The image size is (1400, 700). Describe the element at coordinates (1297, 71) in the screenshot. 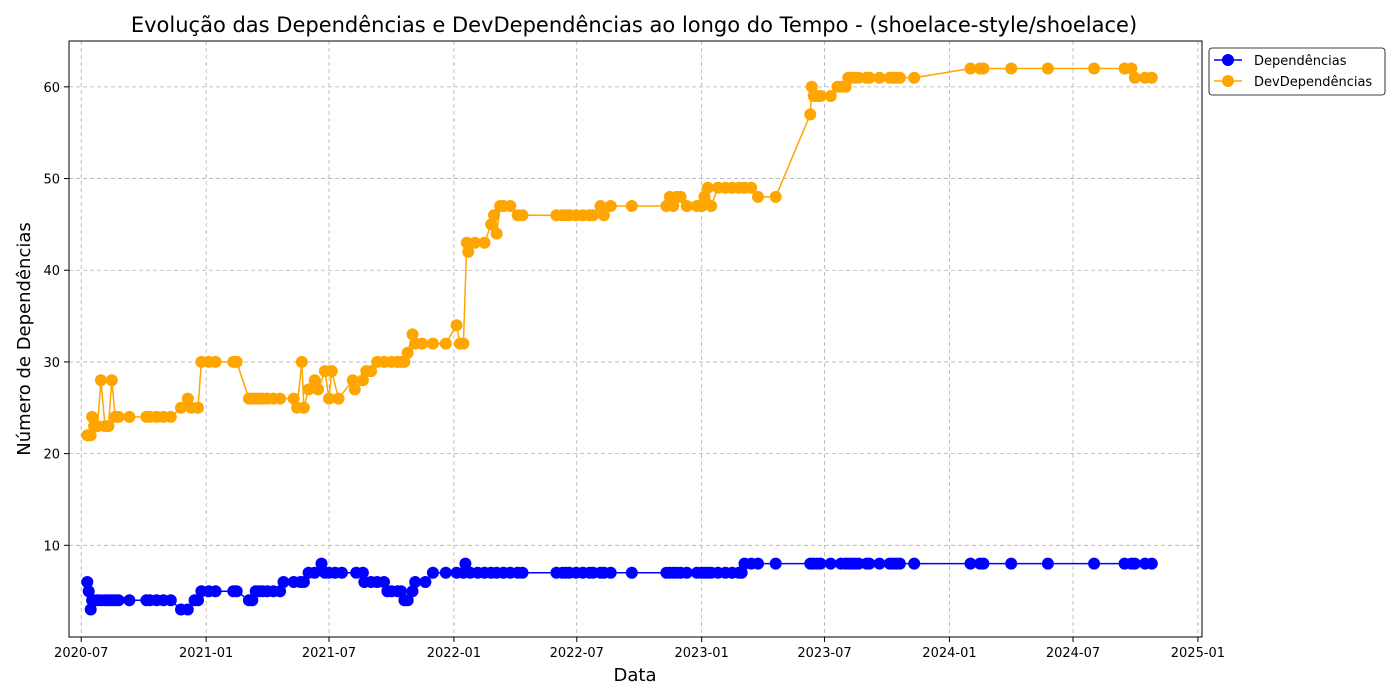

I see `legend-frame` at that location.